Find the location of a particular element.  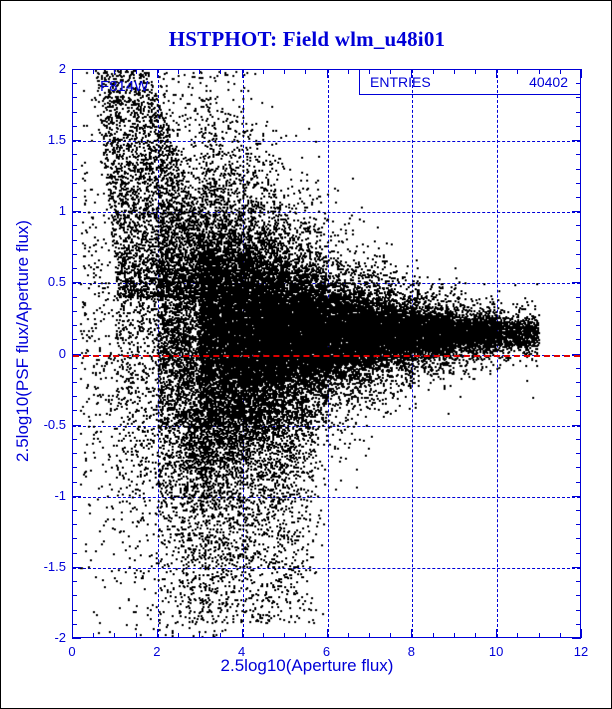

x-tick-label: 4 is located at coordinates (242, 651).